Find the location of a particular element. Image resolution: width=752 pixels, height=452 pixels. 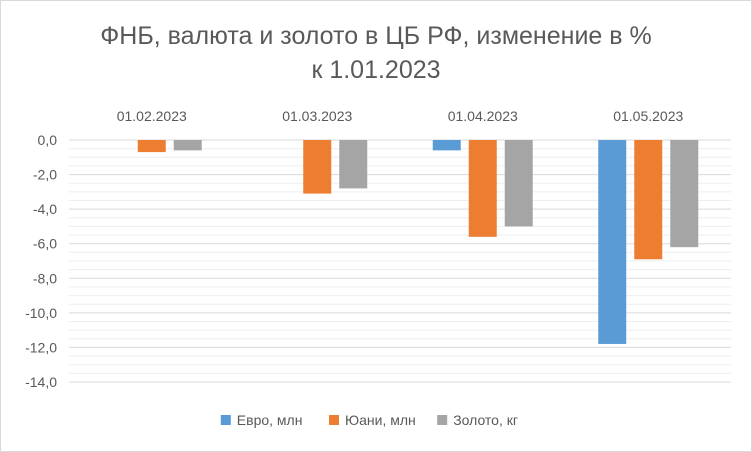

category-labels: 01.02.2023 01.03.2023 01.04.2023 01.05.2023 is located at coordinates (400, 116).